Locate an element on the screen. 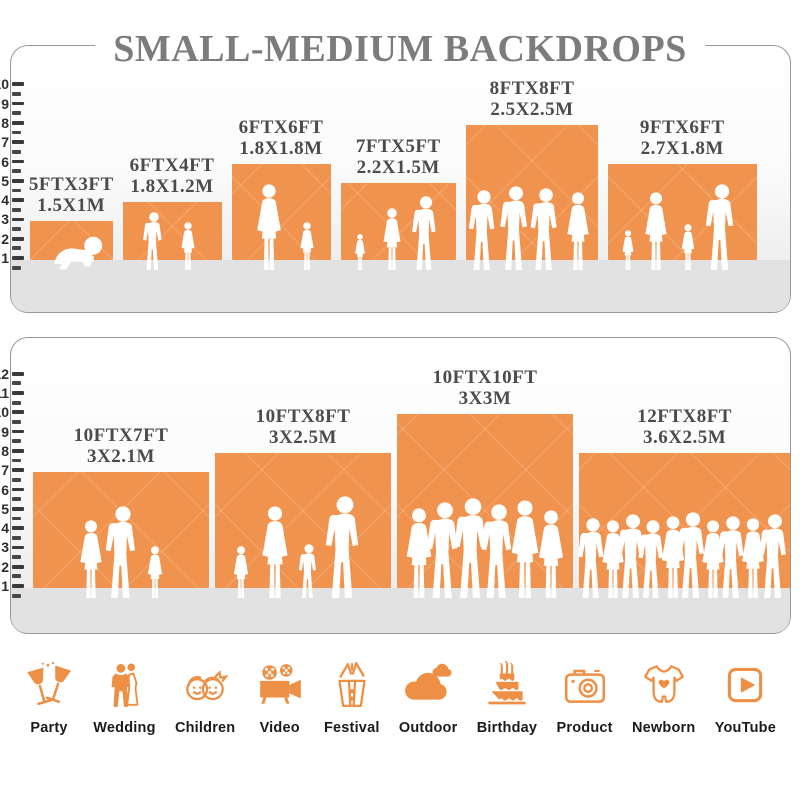  size-meters-text: 1.8X1.2M is located at coordinates (172, 187).